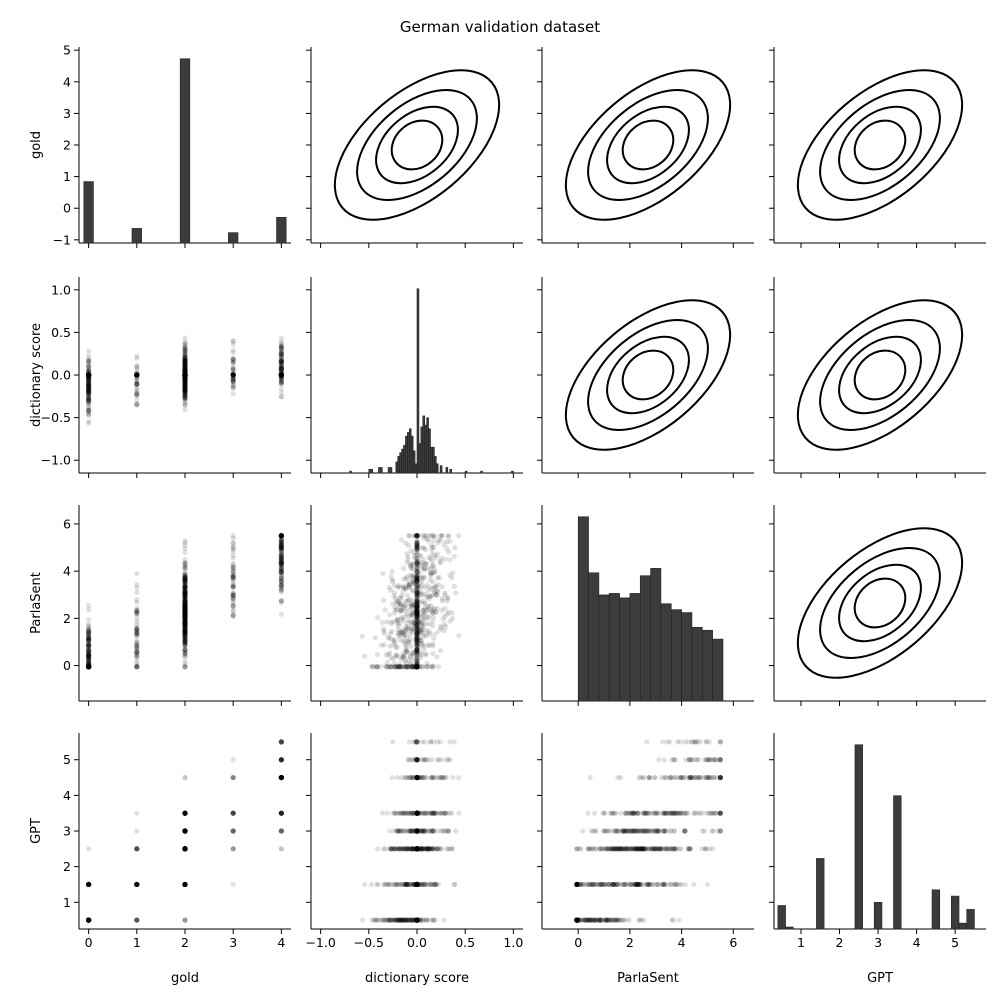  I want to click on x-axis-label: ParlaSent, so click(648, 978).